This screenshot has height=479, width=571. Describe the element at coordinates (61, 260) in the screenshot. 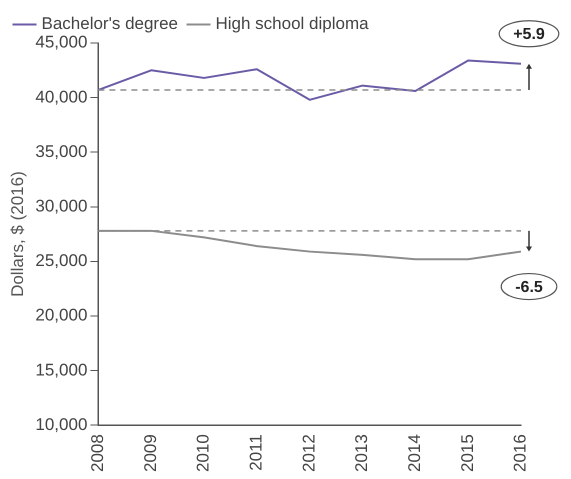

I see `y-tick-label: 25,000` at that location.